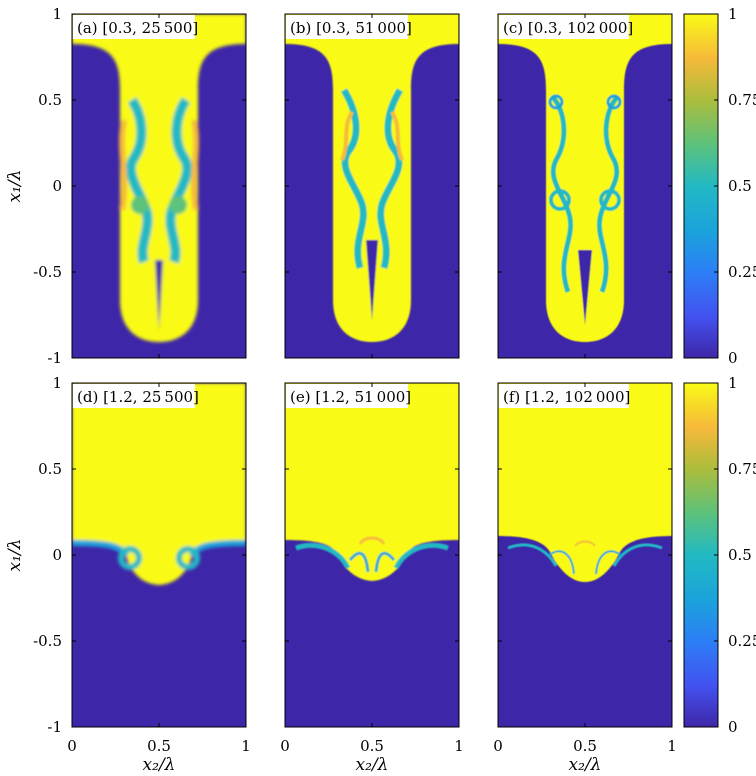 The image size is (756, 776). I want to click on panel-e-label: (e) [1.2, 51 000], so click(350, 397).